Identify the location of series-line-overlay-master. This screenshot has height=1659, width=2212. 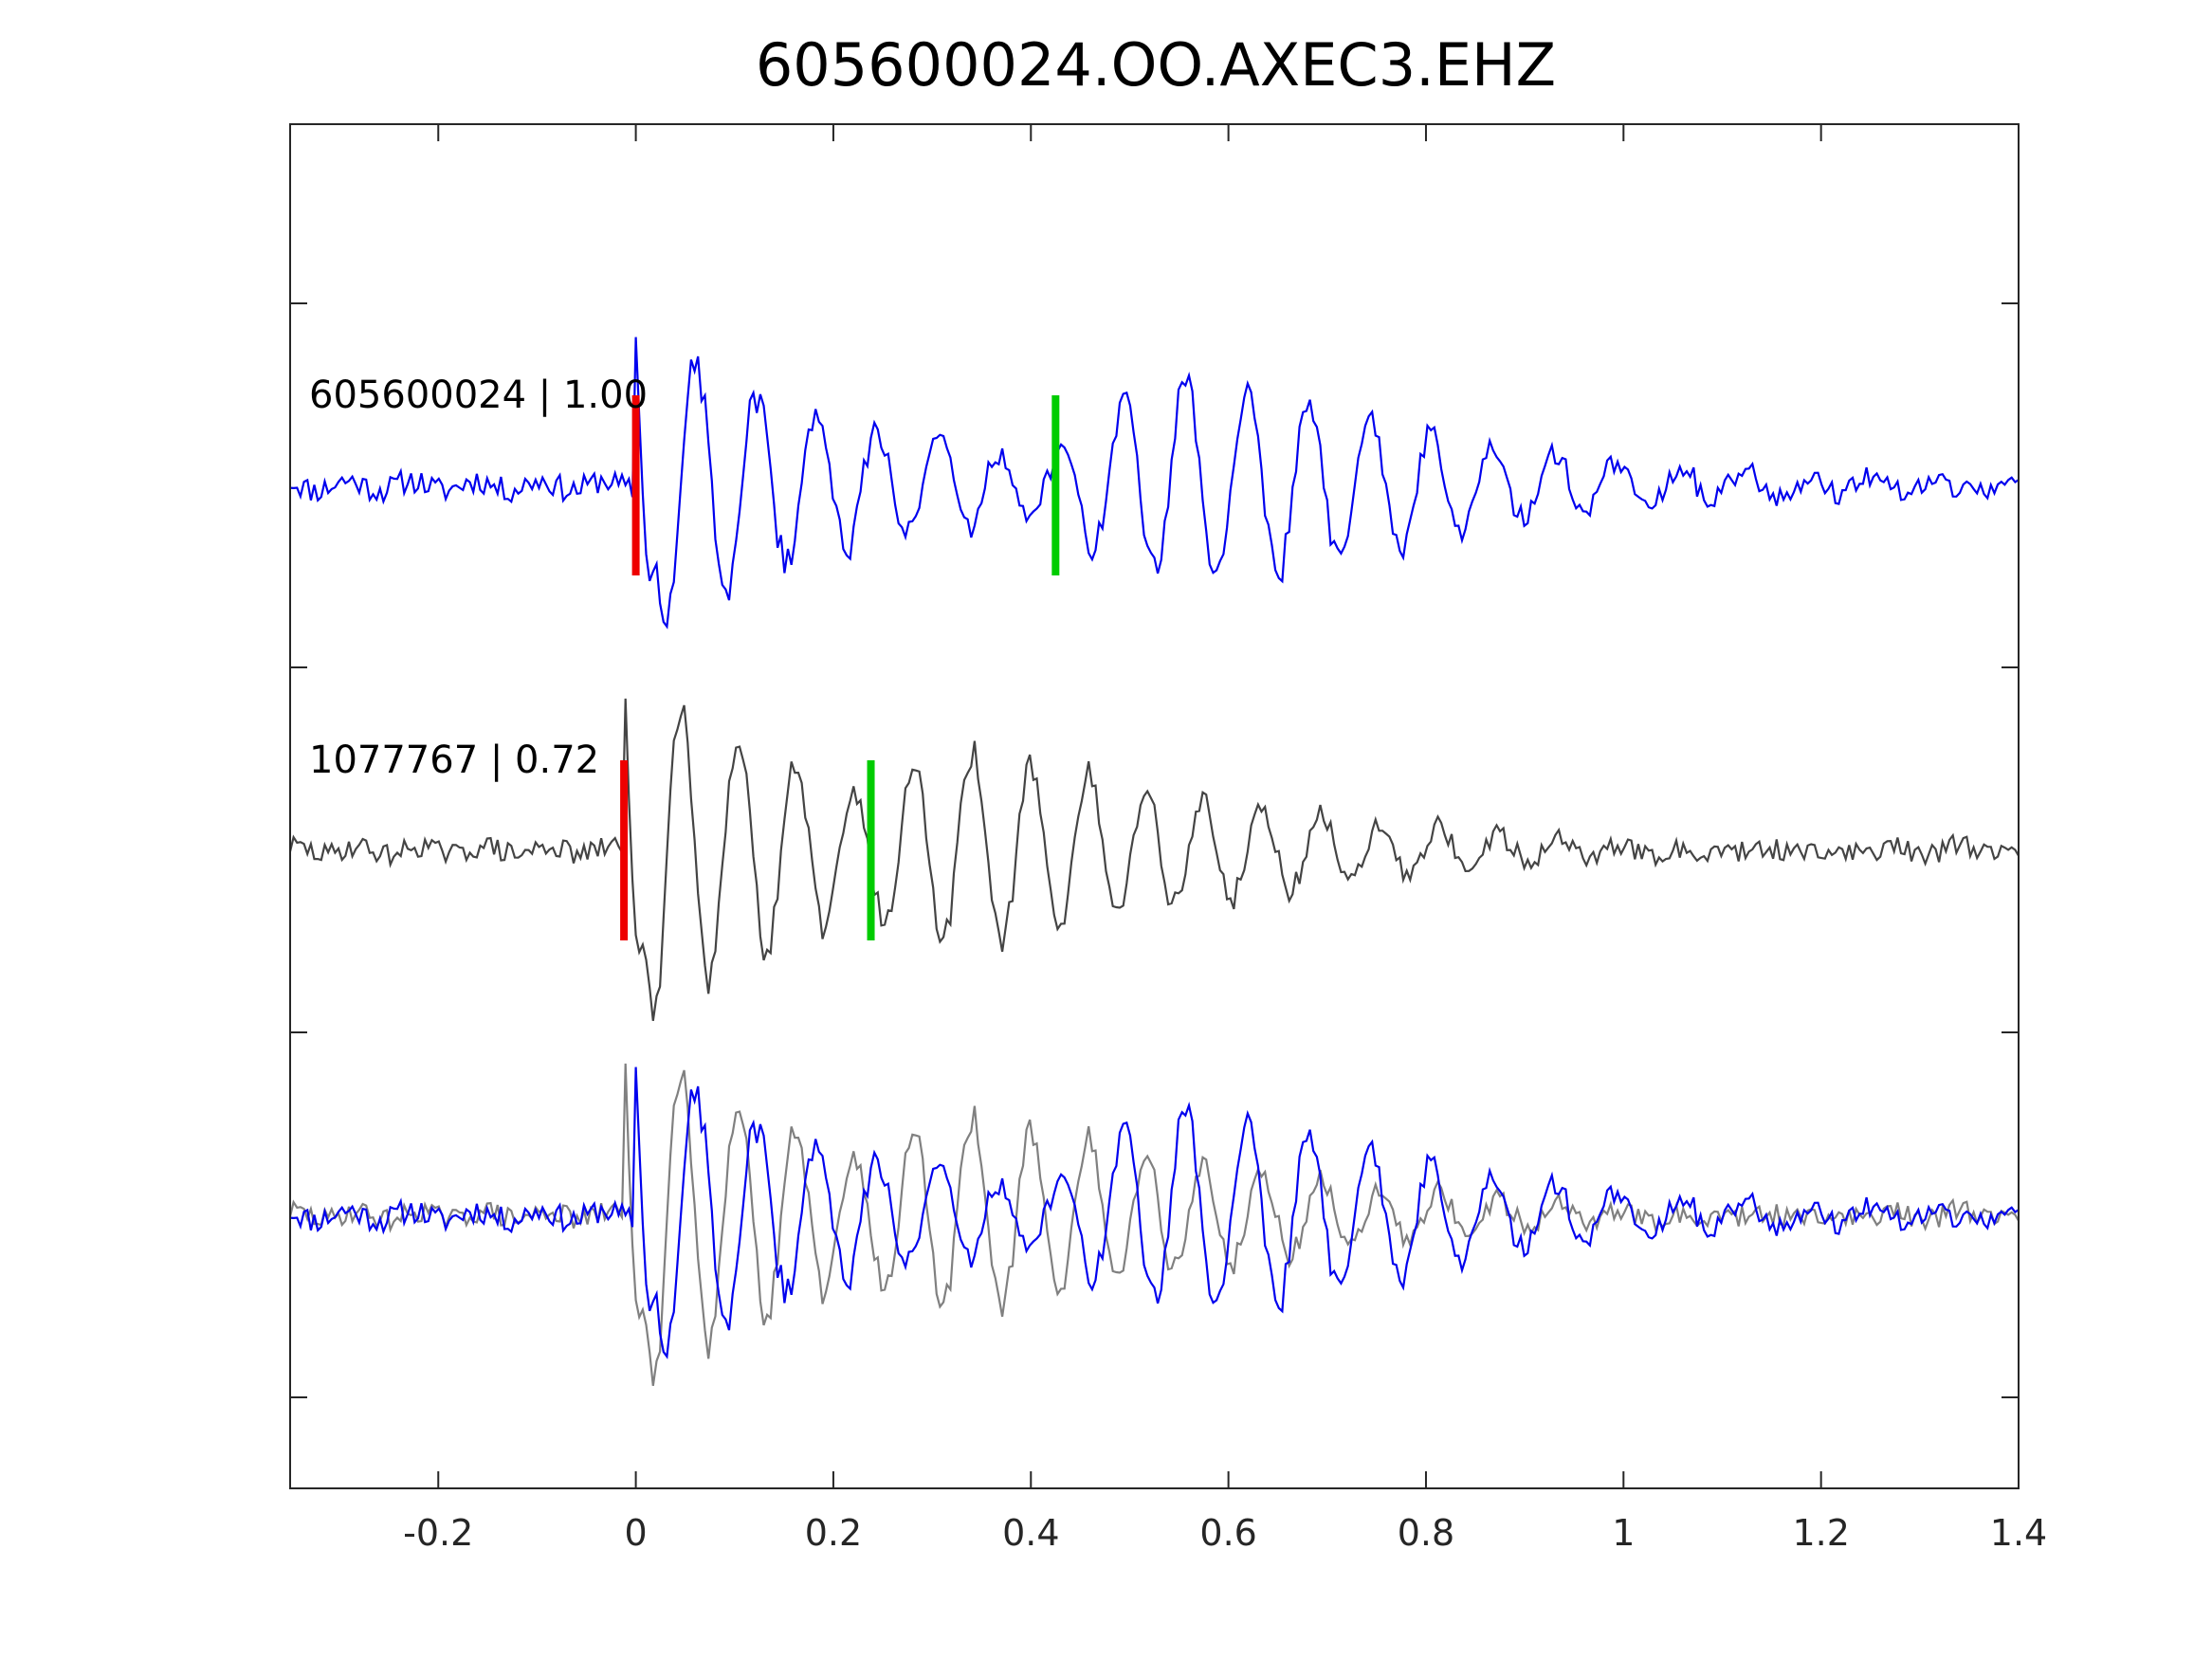
(1154, 1212).